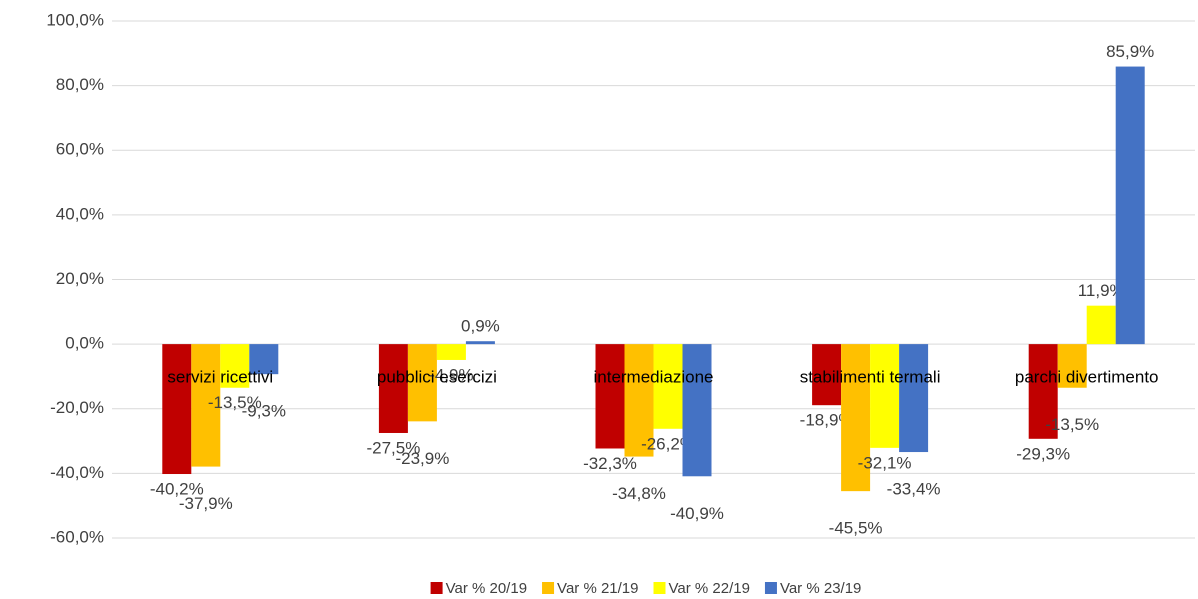 The width and height of the screenshot is (1198, 599). What do you see at coordinates (885, 462) in the screenshot?
I see `data-label: -32,1%` at bounding box center [885, 462].